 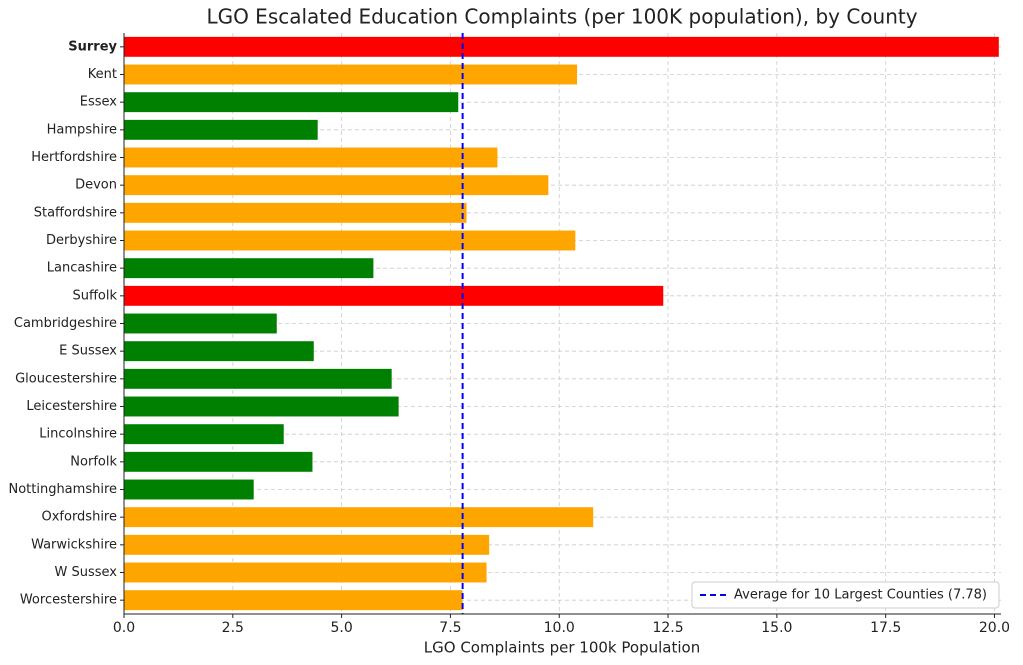 I want to click on y-tick-label: Nottinghamshire, so click(x=62, y=489).